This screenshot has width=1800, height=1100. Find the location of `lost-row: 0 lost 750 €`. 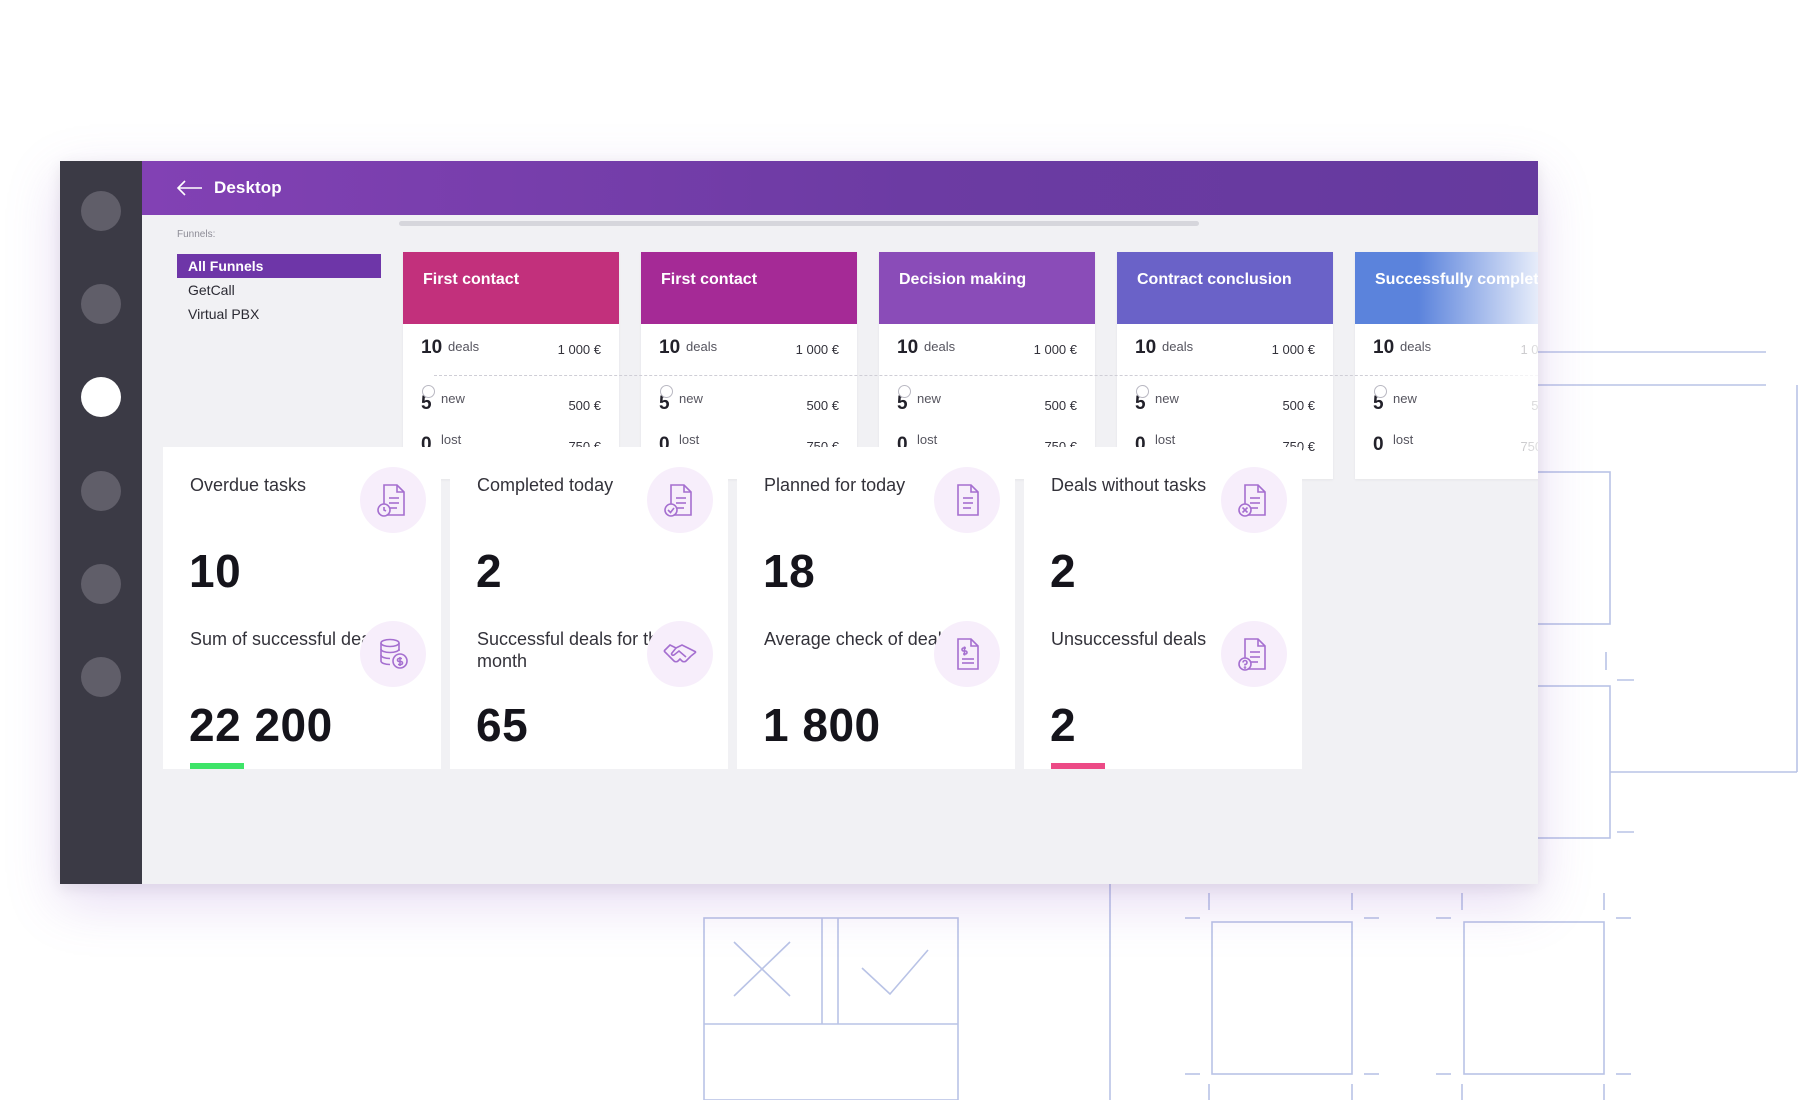

lost-row: 0 lost 750 € is located at coordinates (1455, 445).